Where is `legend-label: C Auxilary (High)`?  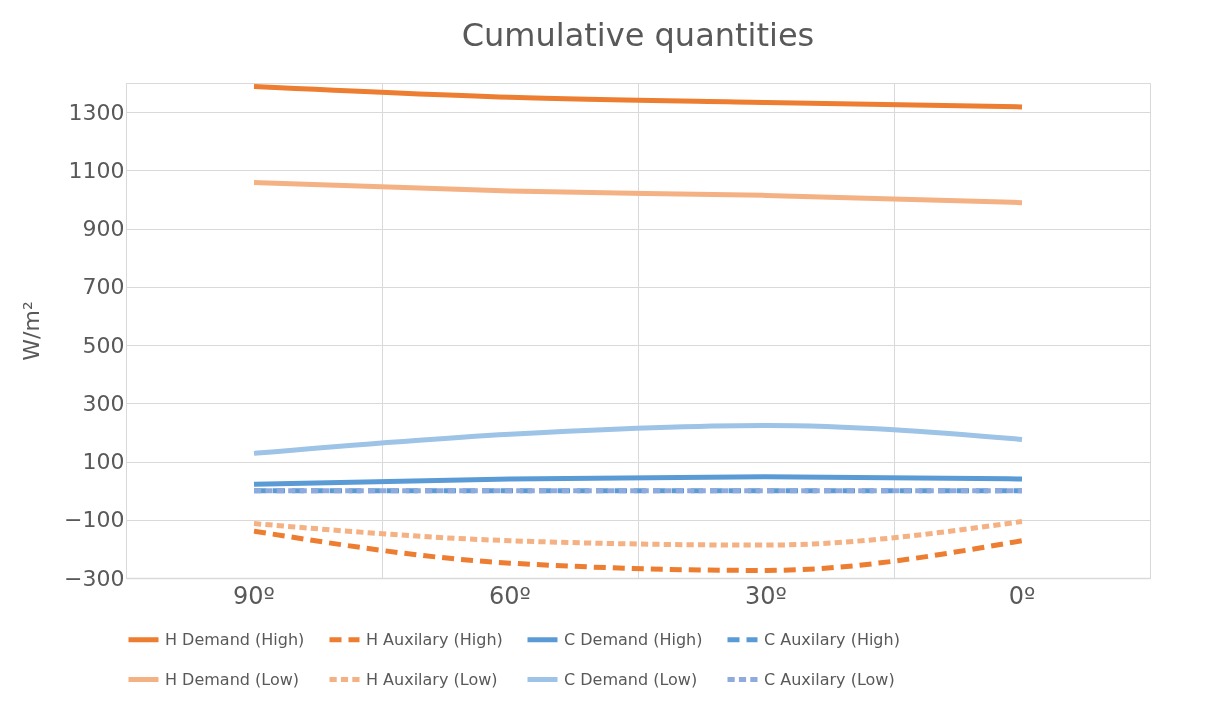 legend-label: C Auxilary (High) is located at coordinates (832, 639).